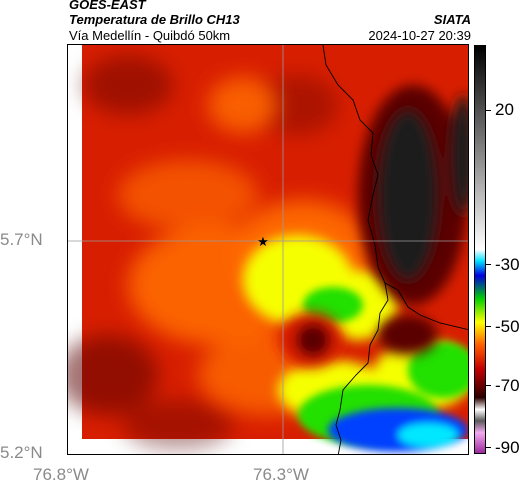 The width and height of the screenshot is (526, 491). What do you see at coordinates (507, 264) in the screenshot?
I see `colorbar-label: -30` at bounding box center [507, 264].